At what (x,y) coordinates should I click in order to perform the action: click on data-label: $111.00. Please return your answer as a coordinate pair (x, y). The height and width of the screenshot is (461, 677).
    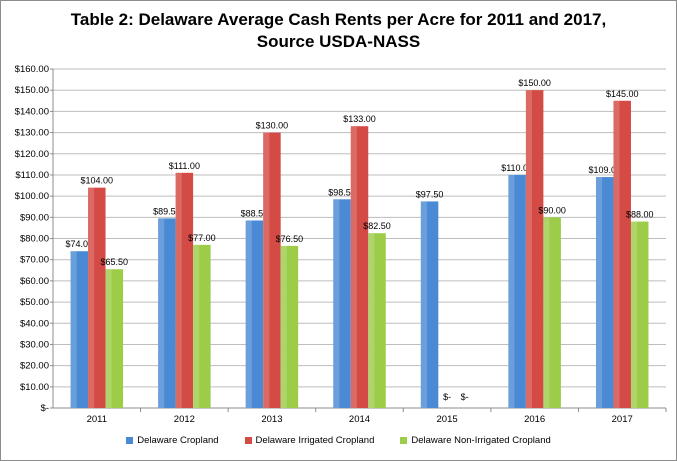
    Looking at the image, I should click on (184, 166).